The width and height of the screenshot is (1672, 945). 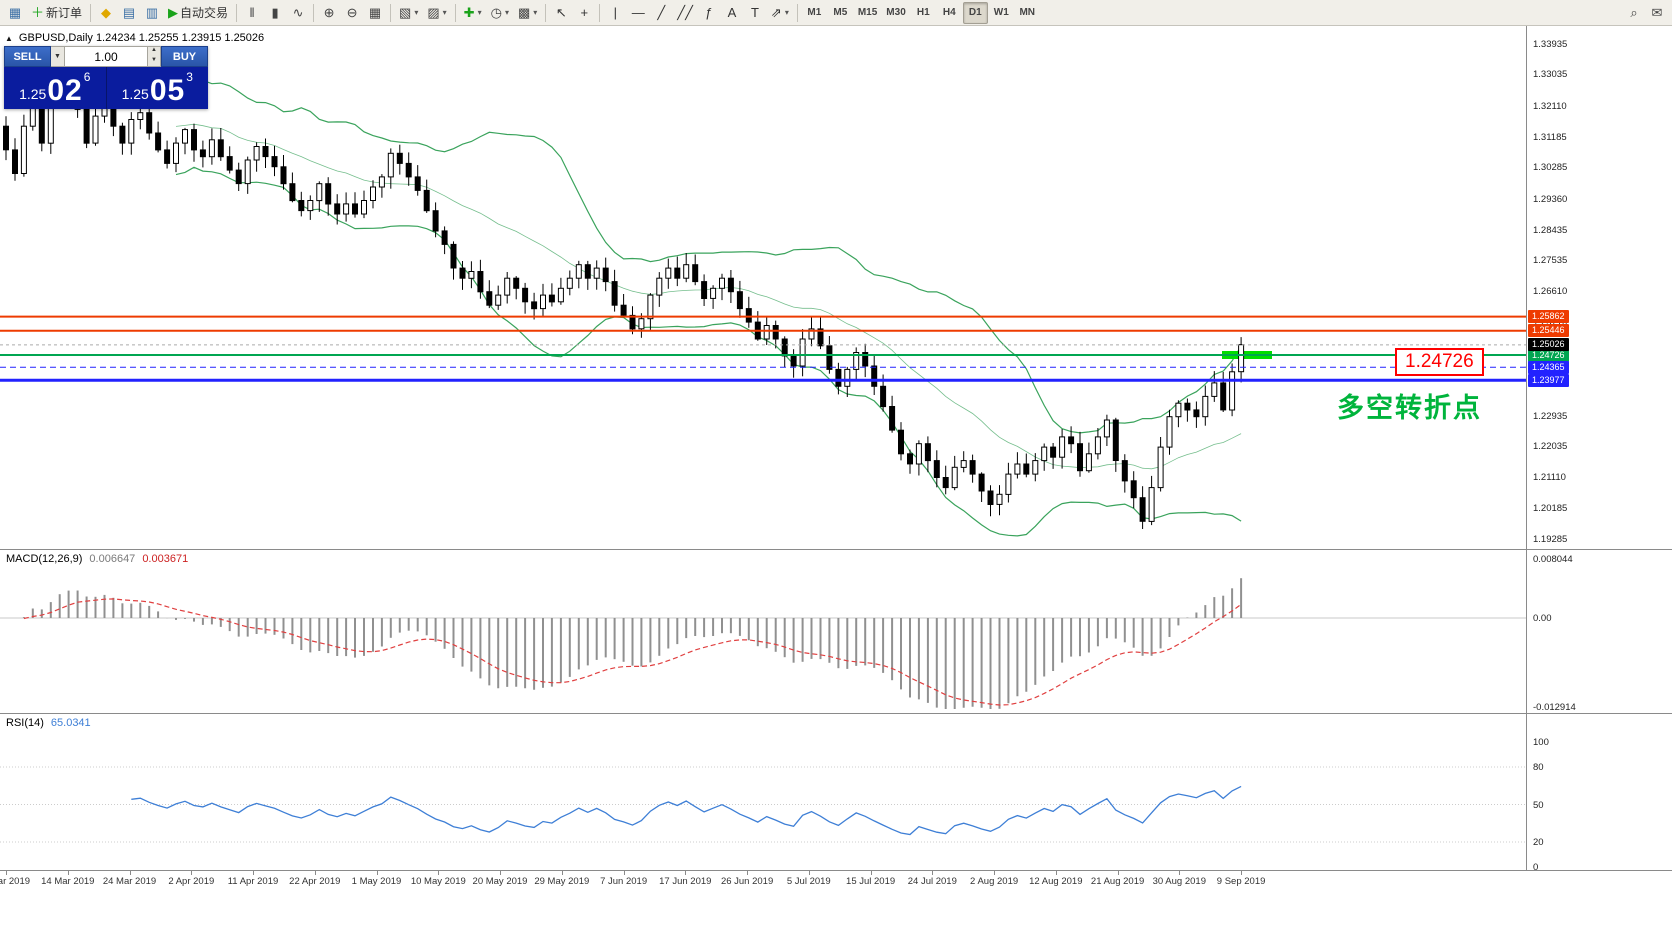 What do you see at coordinates (923, 12) in the screenshot?
I see `timeframe-h1: H1` at bounding box center [923, 12].